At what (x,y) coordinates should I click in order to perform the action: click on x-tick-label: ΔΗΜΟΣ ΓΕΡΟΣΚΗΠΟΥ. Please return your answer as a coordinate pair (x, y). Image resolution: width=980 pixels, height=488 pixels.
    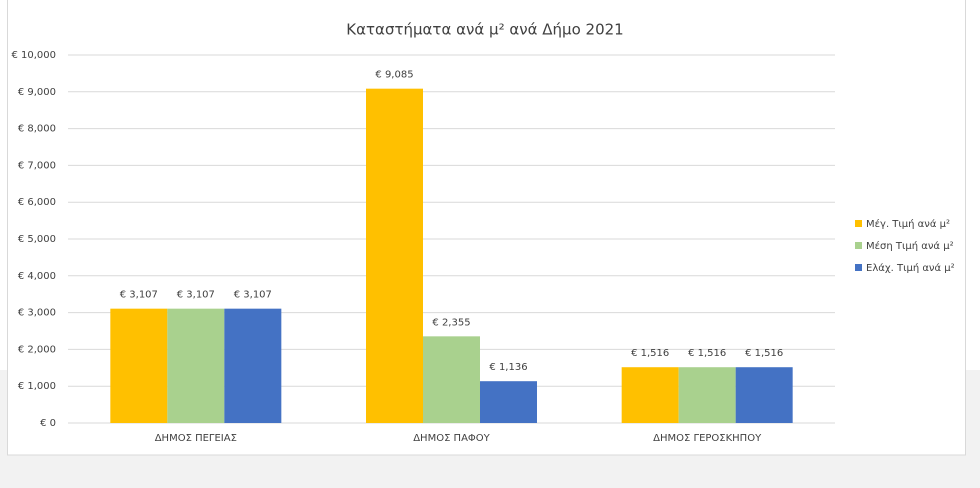
    Looking at the image, I should click on (707, 438).